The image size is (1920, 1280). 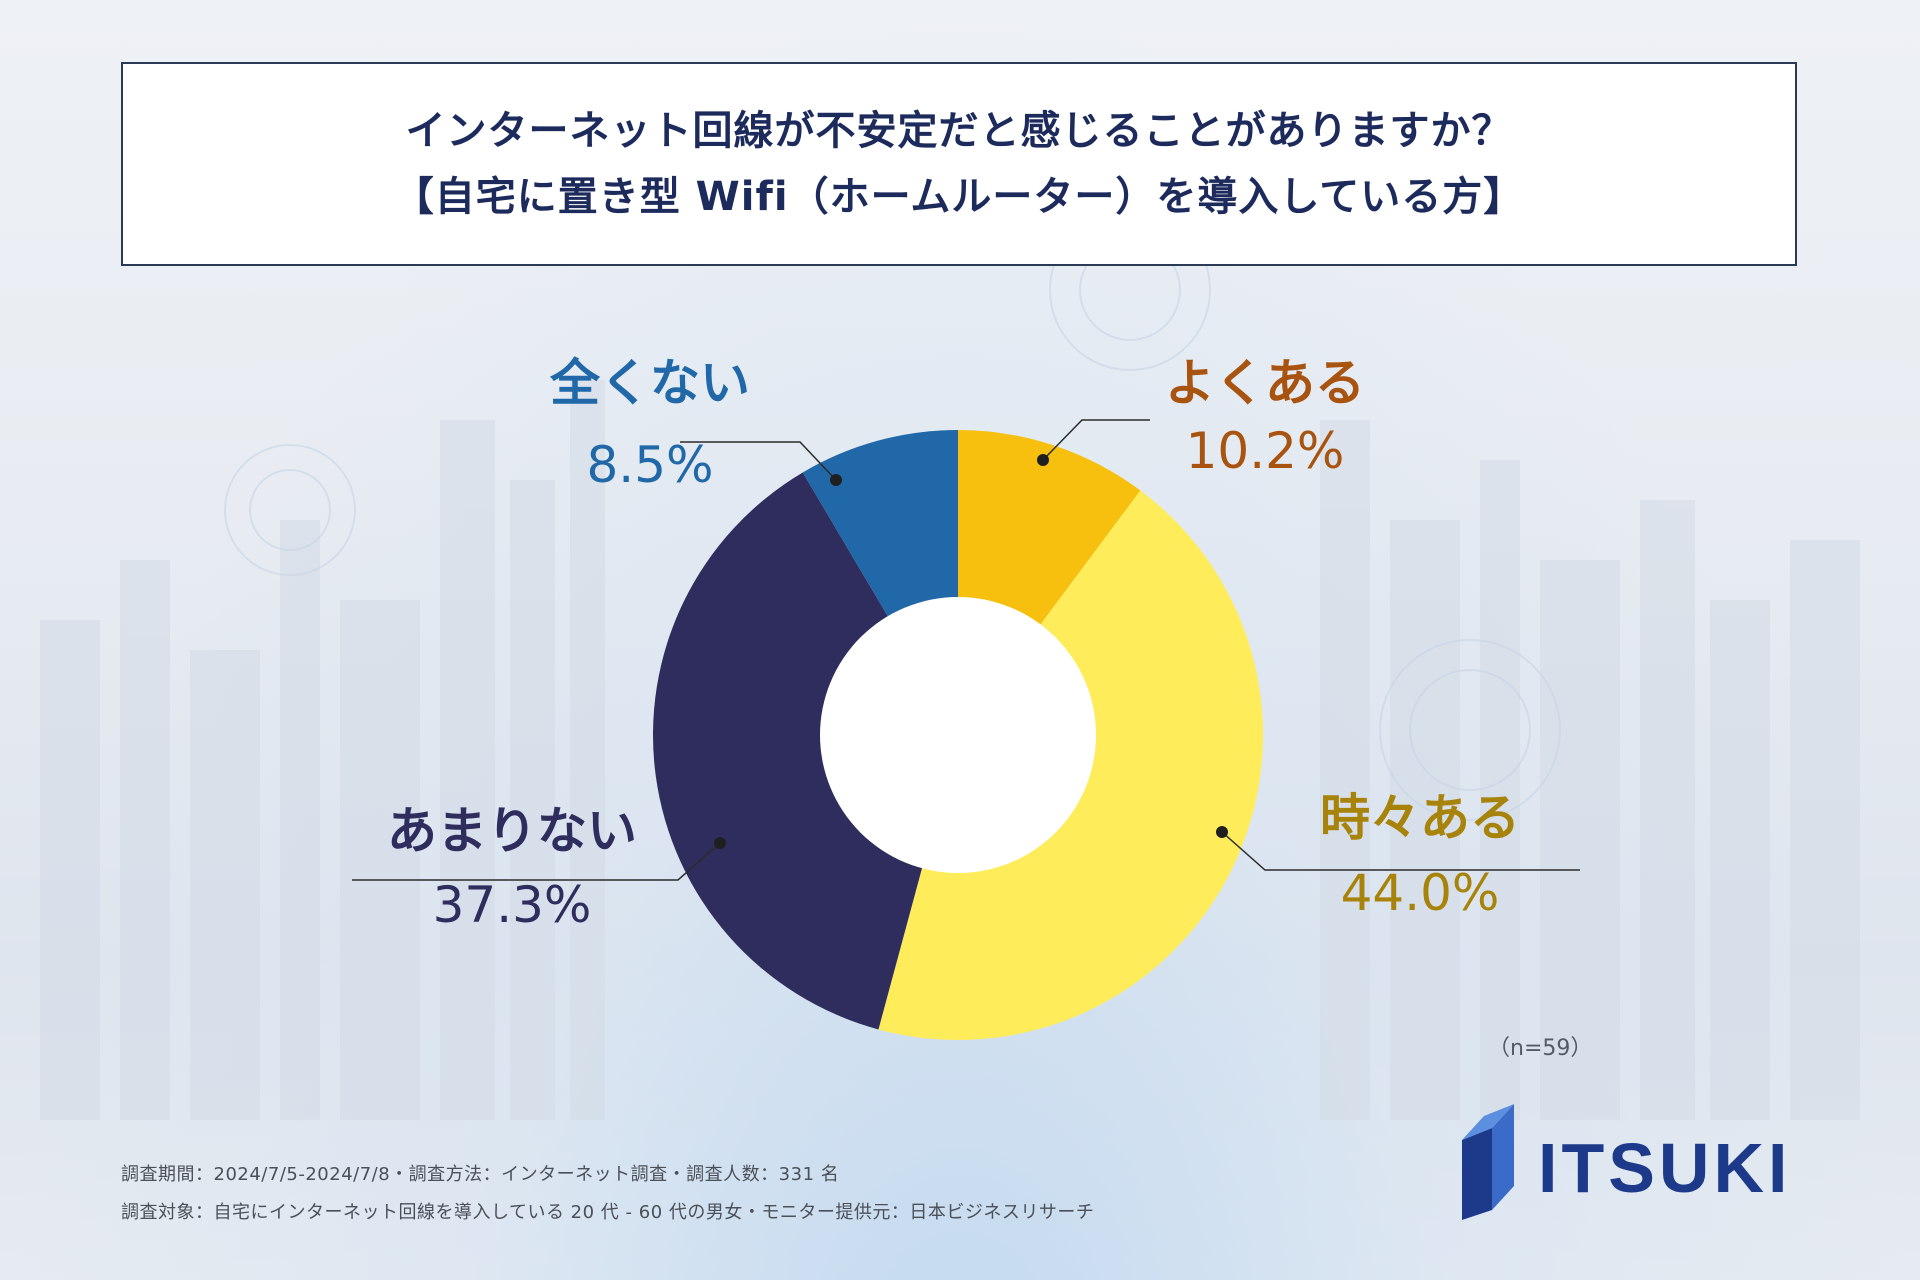 I want to click on leader-line-amari-nai, so click(x=536, y=861).